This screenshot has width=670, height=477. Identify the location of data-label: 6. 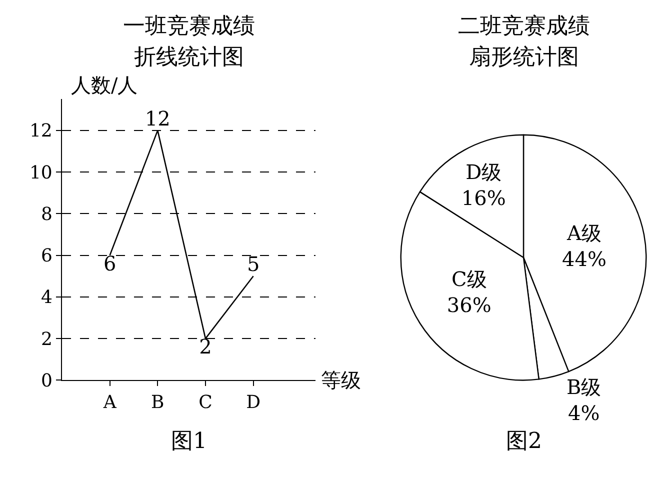
(109, 263).